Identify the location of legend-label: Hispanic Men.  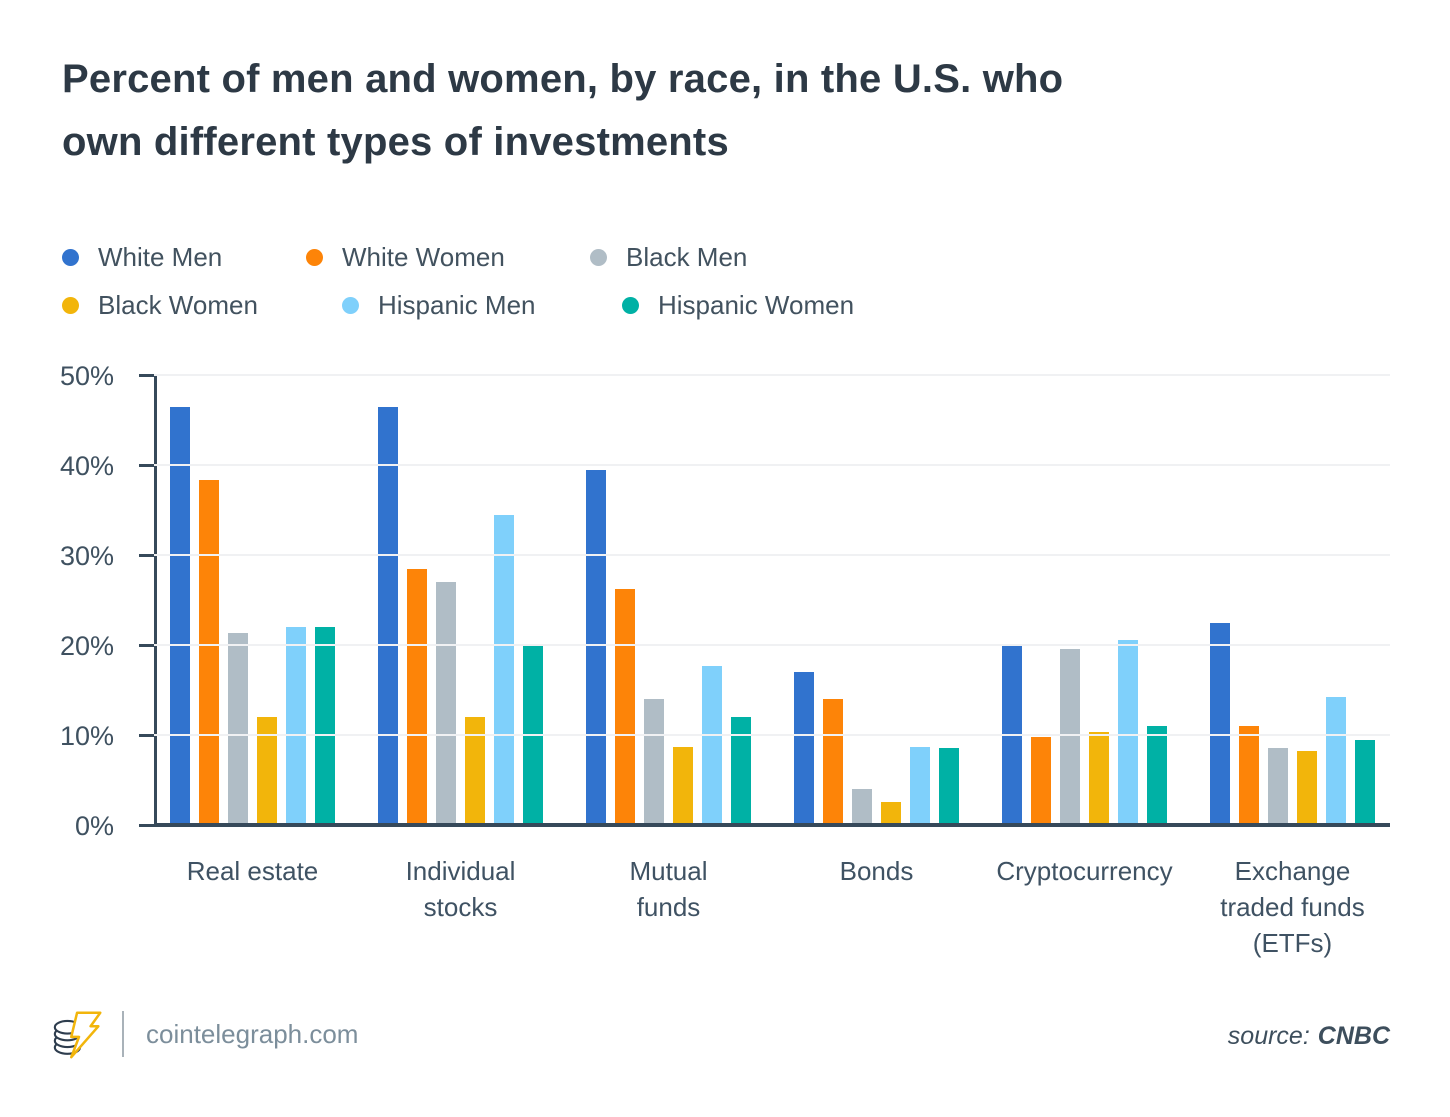
(457, 304).